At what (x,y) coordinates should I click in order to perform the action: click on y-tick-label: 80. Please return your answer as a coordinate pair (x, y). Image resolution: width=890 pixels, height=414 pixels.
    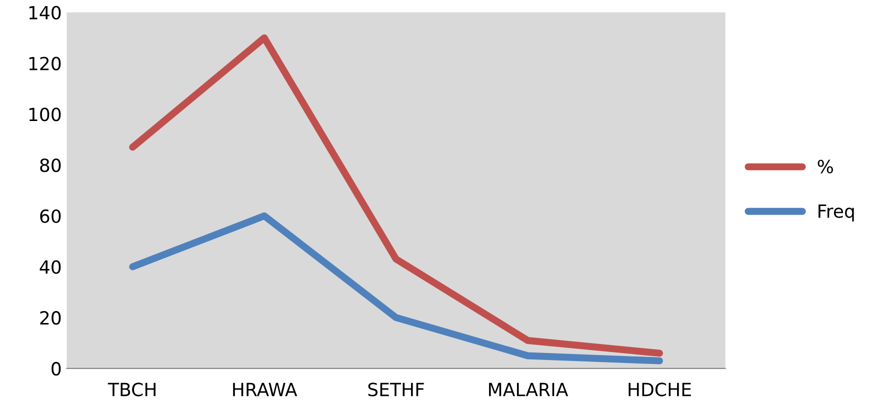
    Looking at the image, I should click on (50, 165).